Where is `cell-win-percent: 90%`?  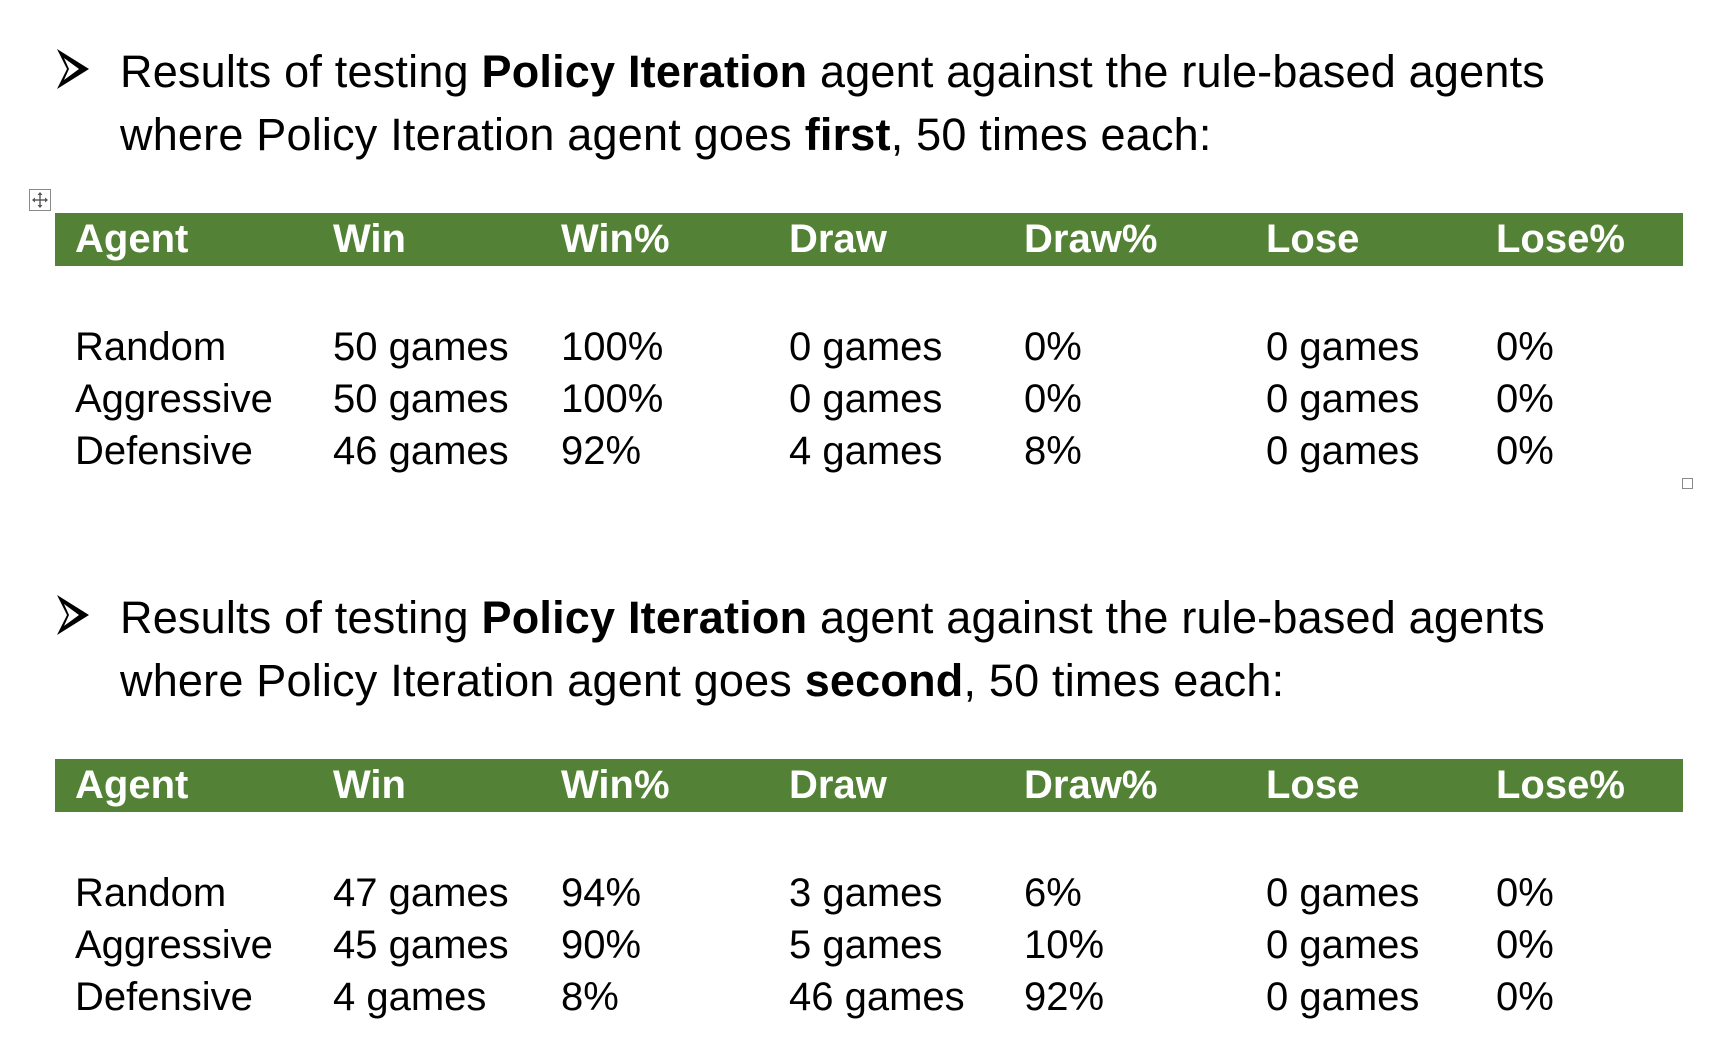
cell-win-percent: 90% is located at coordinates (601, 945).